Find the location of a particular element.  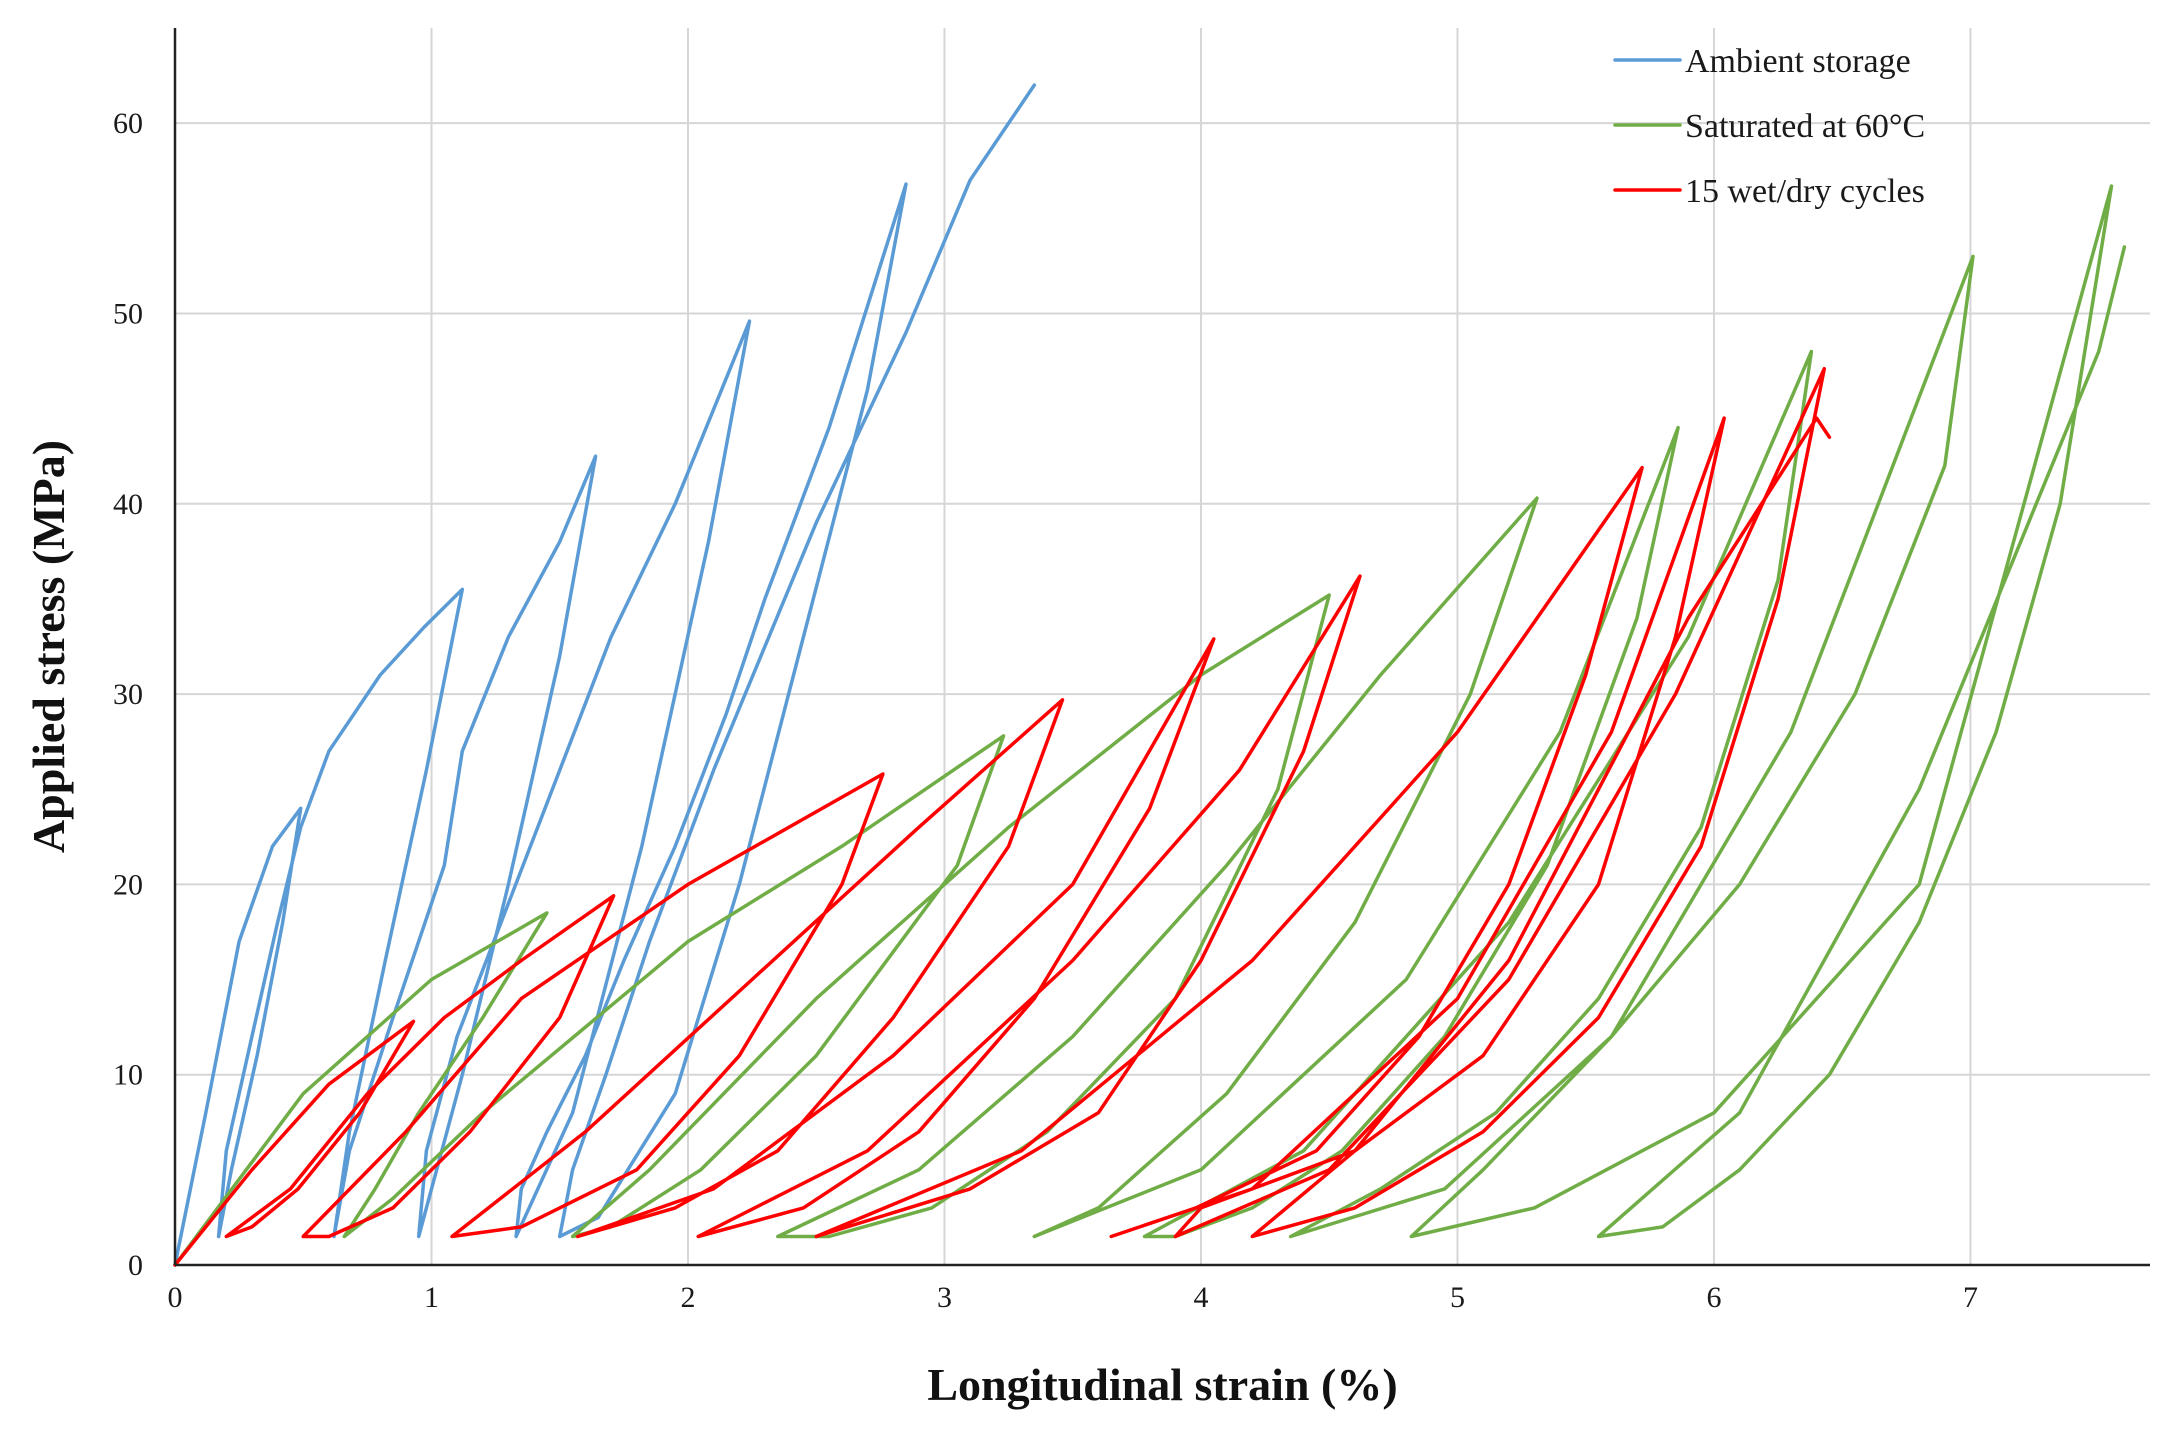

y-tick-label: 60 is located at coordinates (128, 123).